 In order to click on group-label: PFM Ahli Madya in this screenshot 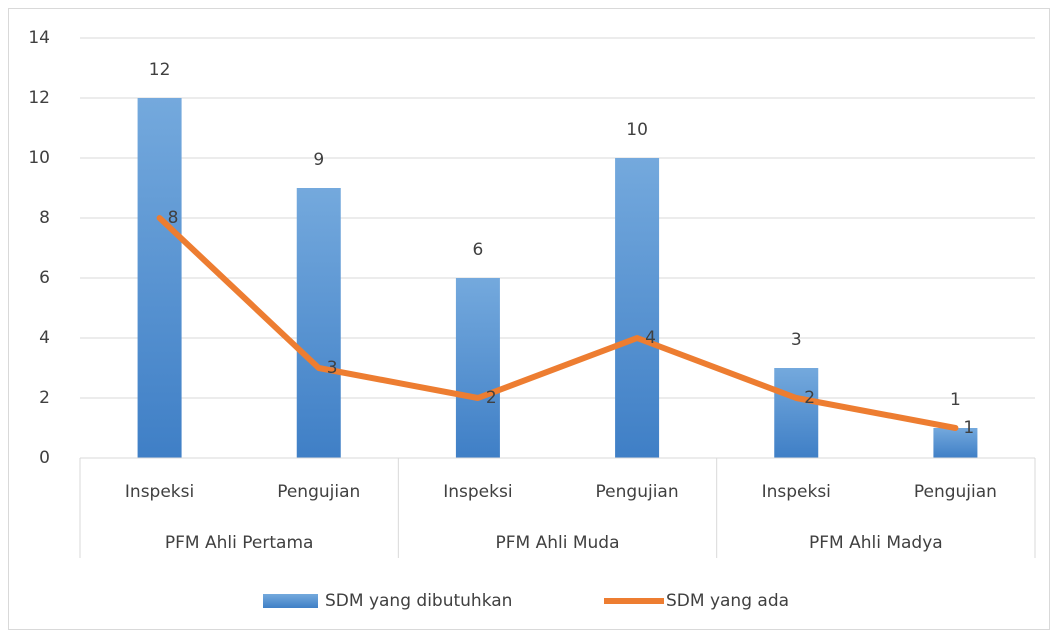, I will do `click(876, 543)`.